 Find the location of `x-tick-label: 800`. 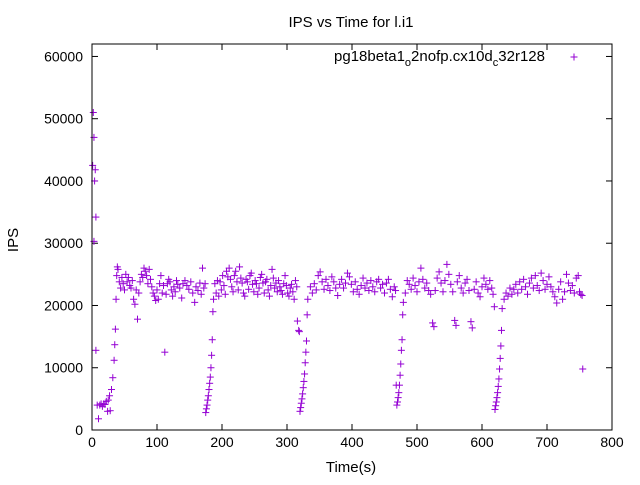

x-tick-label: 800 is located at coordinates (612, 442).